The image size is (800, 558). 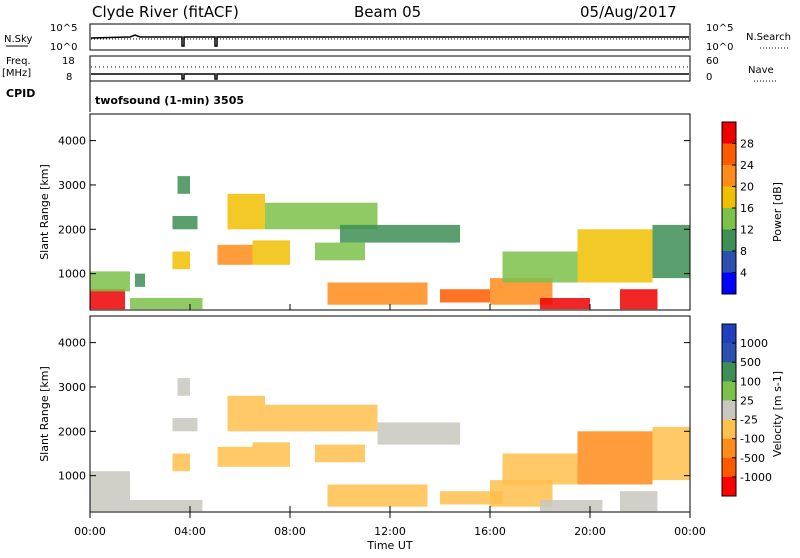 I want to click on nsky-tick-high: 10^5, so click(x=63, y=28).